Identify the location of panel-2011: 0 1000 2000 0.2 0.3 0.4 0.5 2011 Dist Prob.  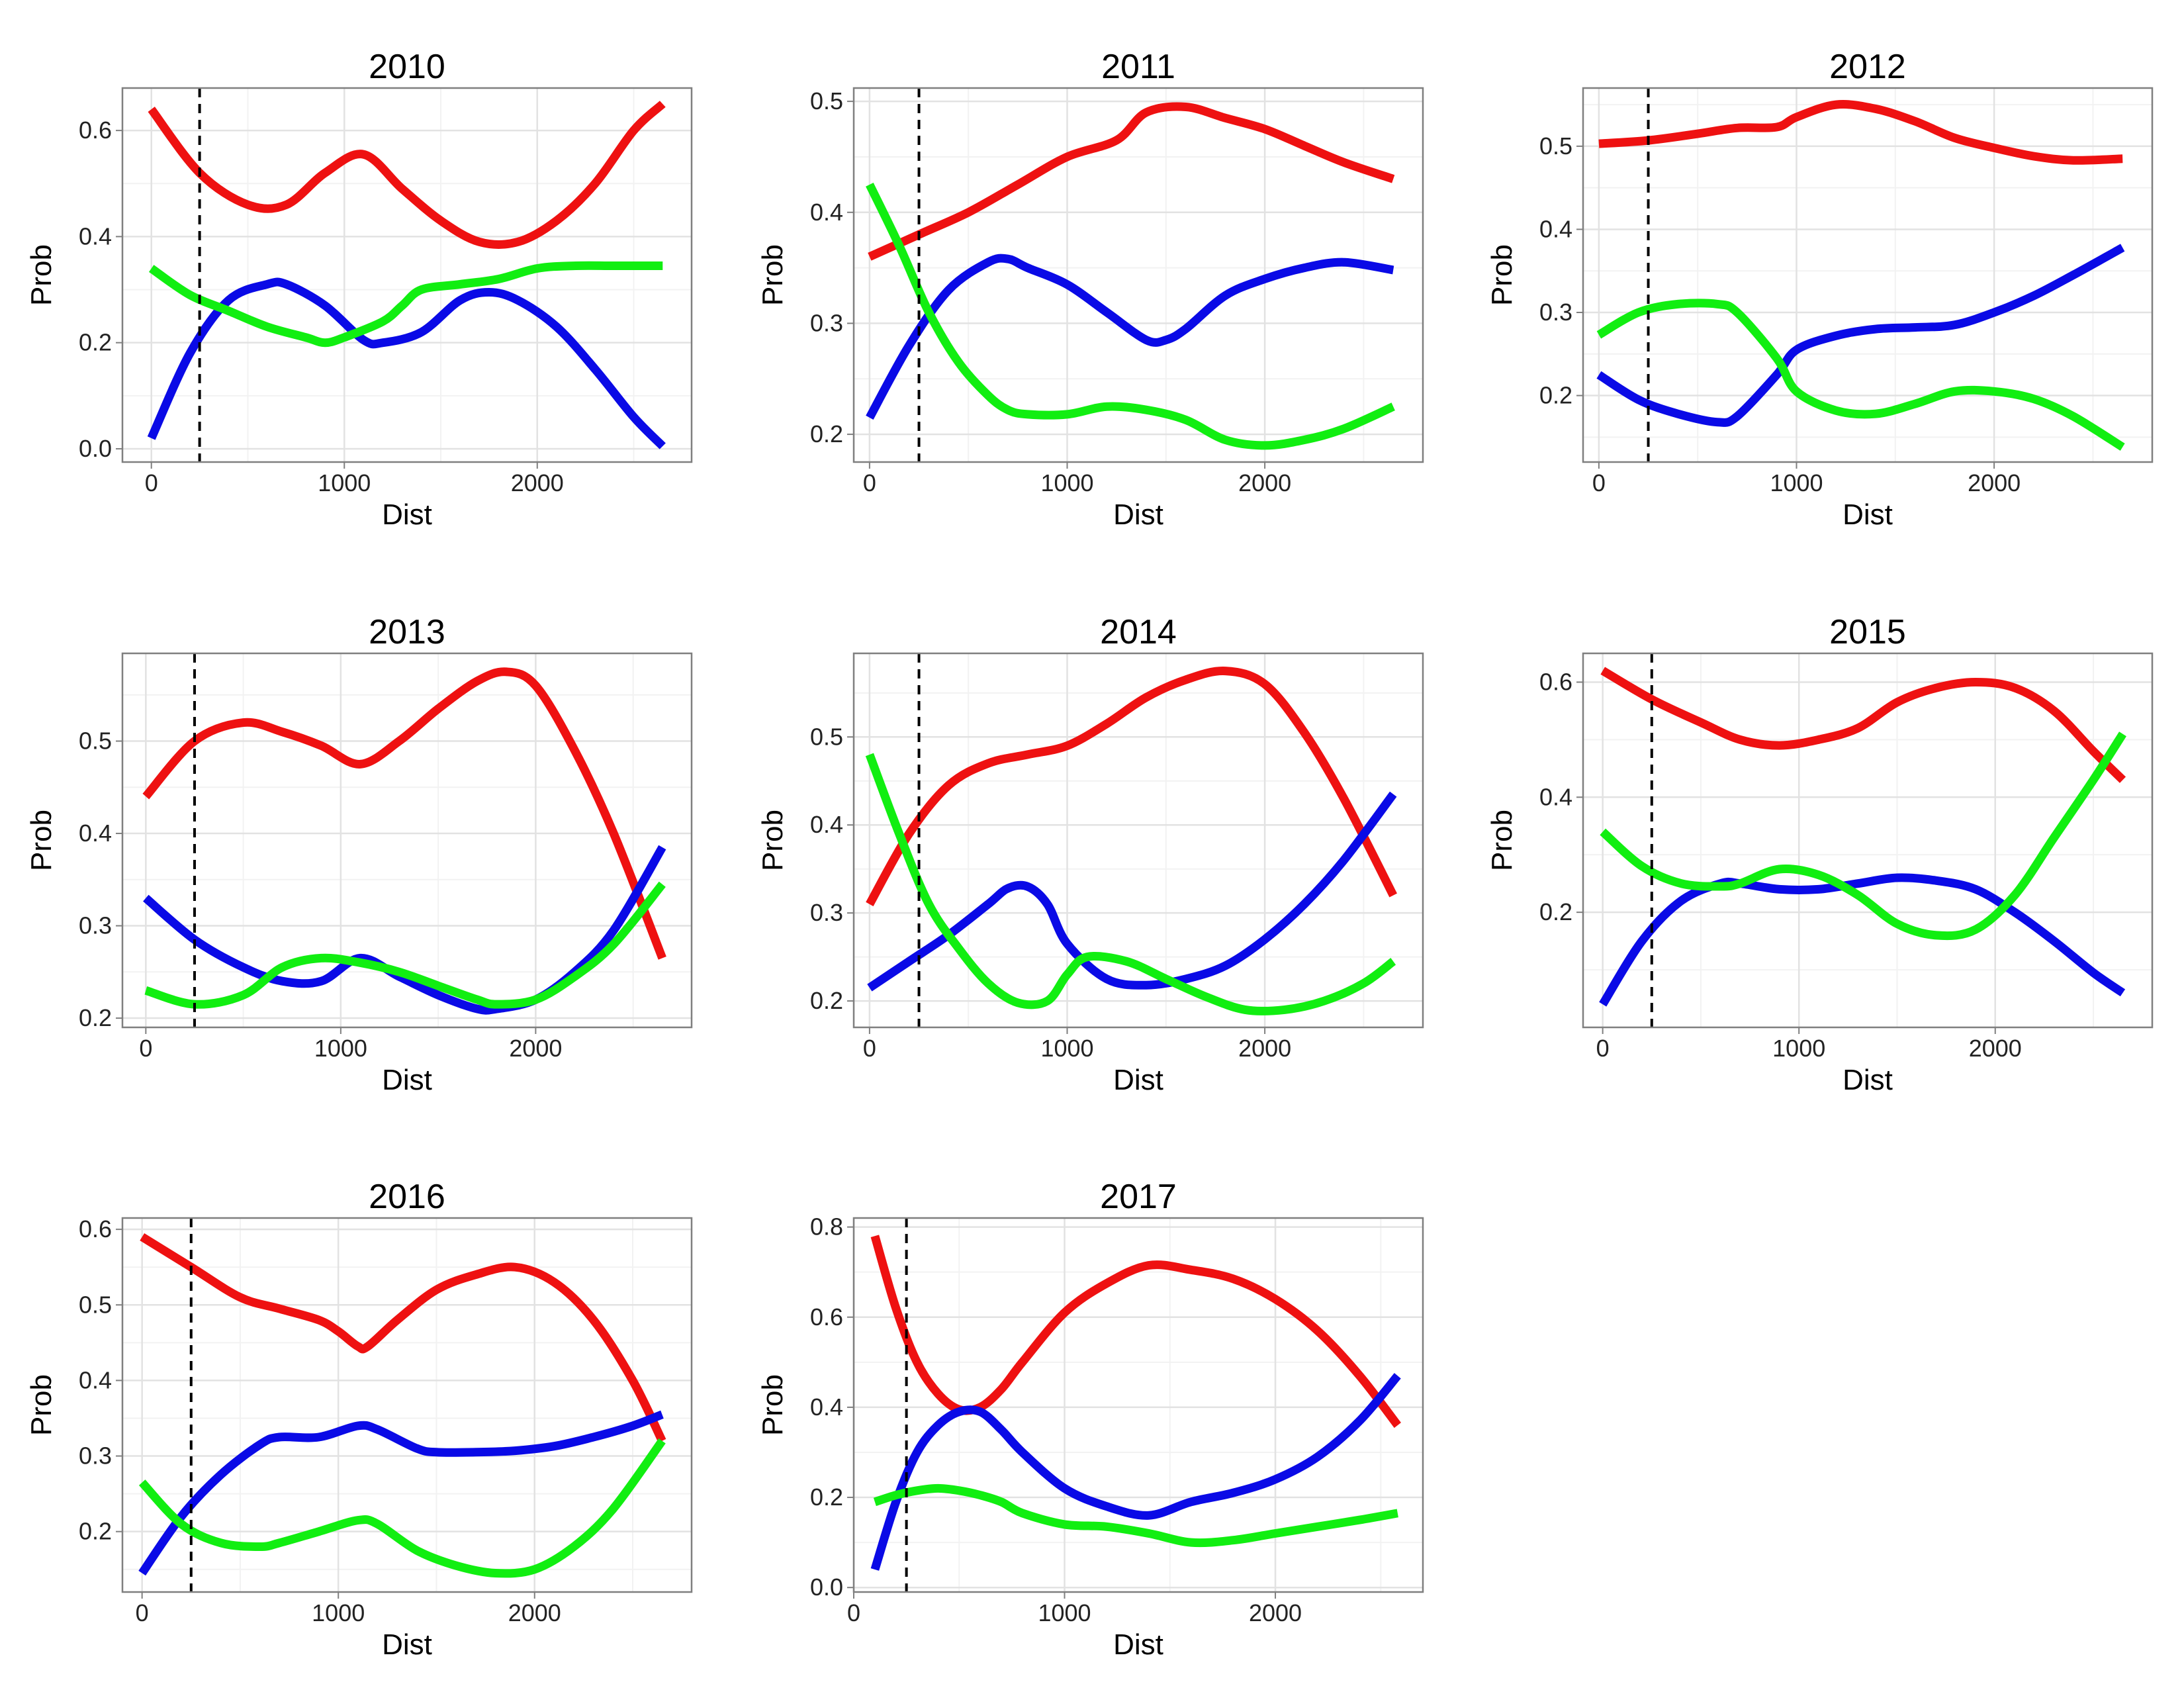
(1090, 289).